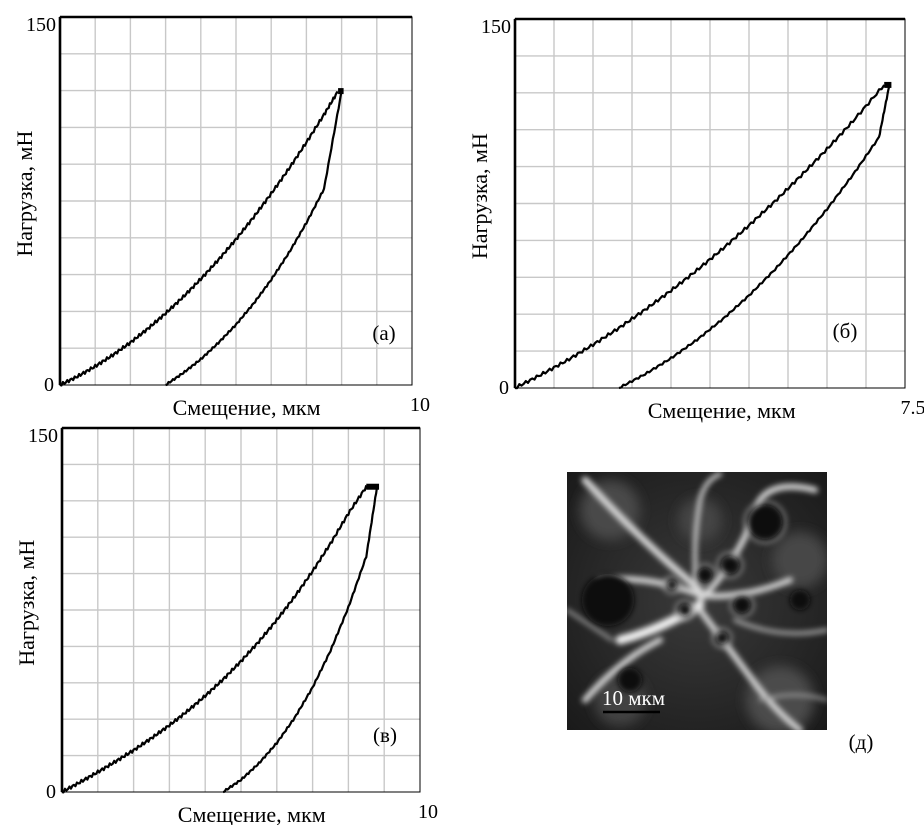 This screenshot has height=825, width=924. I want to click on micrograph-panel: 10 мкм (д), so click(720, 613).